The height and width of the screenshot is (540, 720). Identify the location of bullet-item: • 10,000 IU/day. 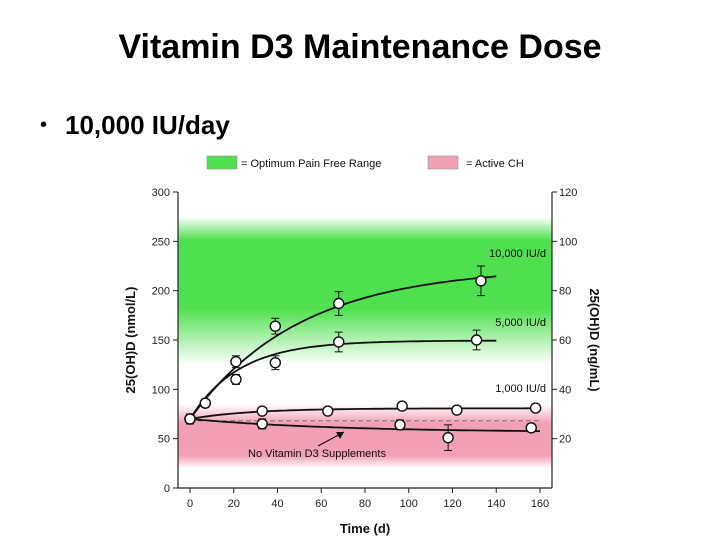
(135, 125).